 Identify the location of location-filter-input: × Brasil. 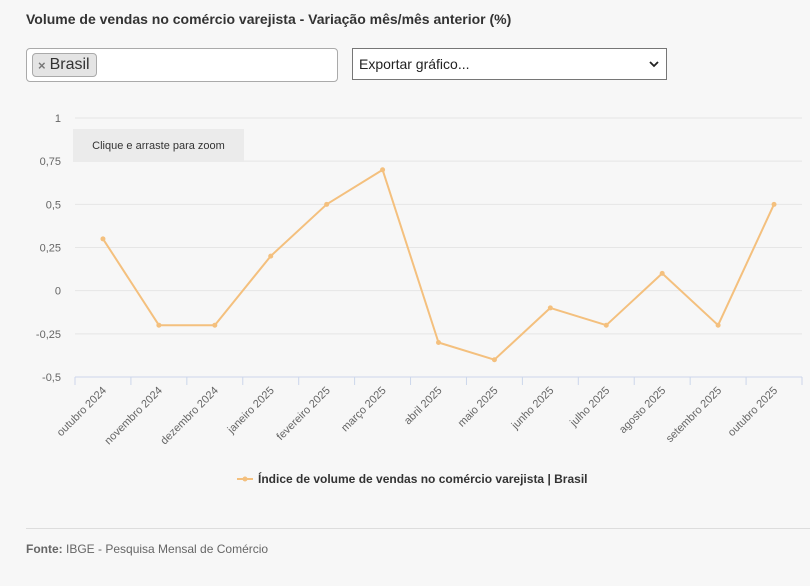
(182, 65).